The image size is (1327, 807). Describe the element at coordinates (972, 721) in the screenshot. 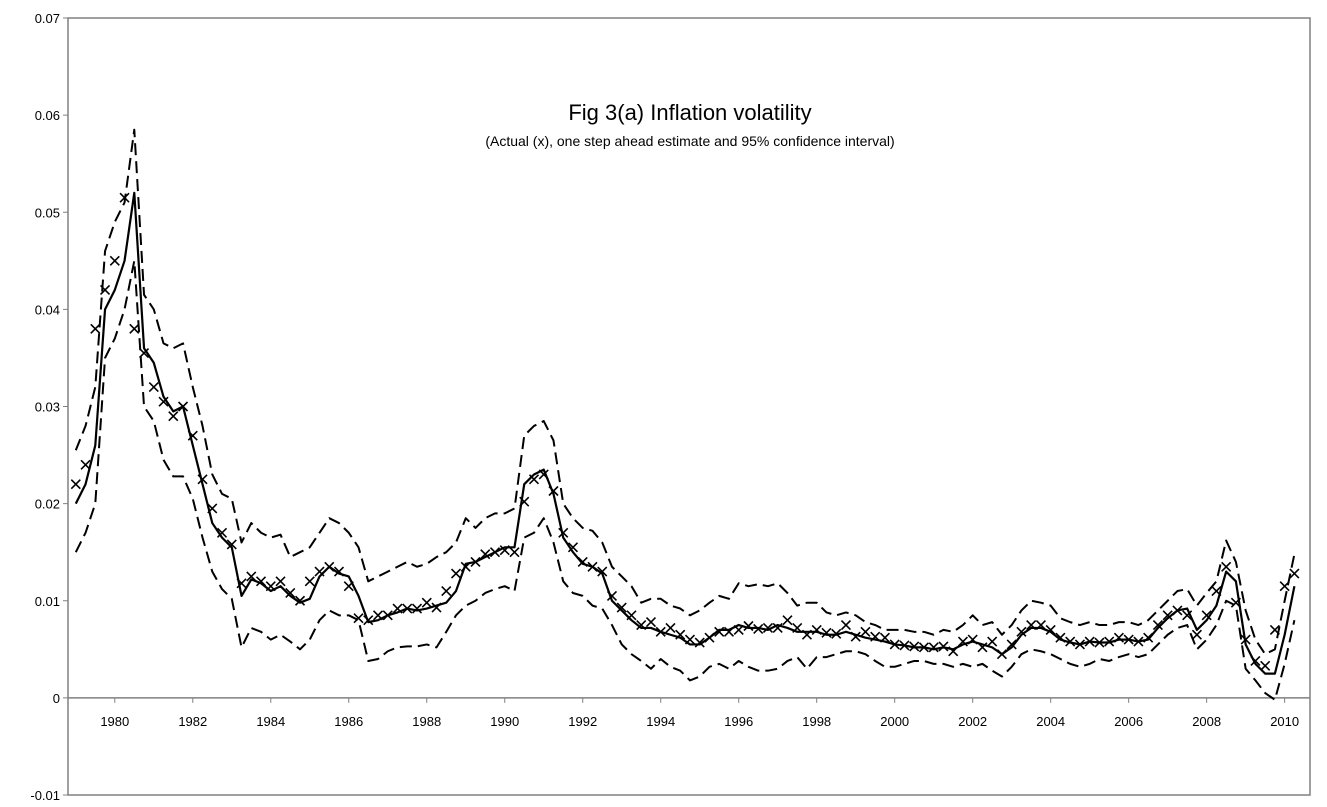

I see `x-tick-label: 2002` at that location.